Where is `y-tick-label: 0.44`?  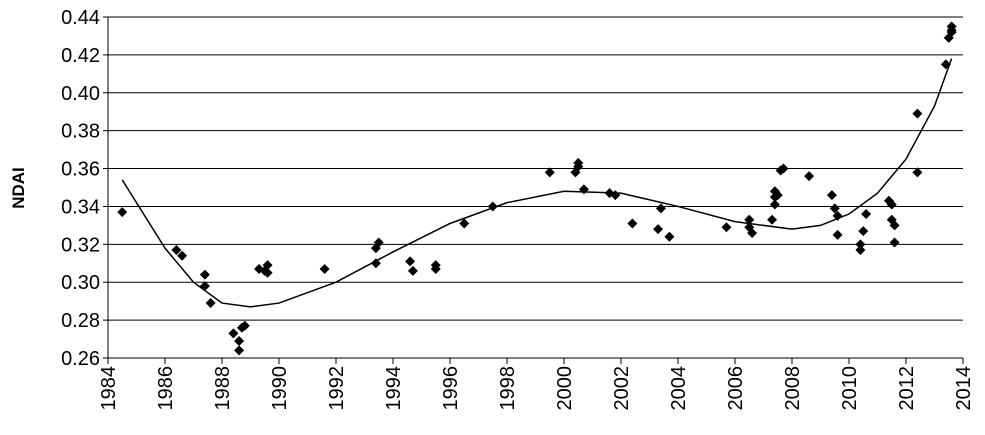
y-tick-label: 0.44 is located at coordinates (80, 18).